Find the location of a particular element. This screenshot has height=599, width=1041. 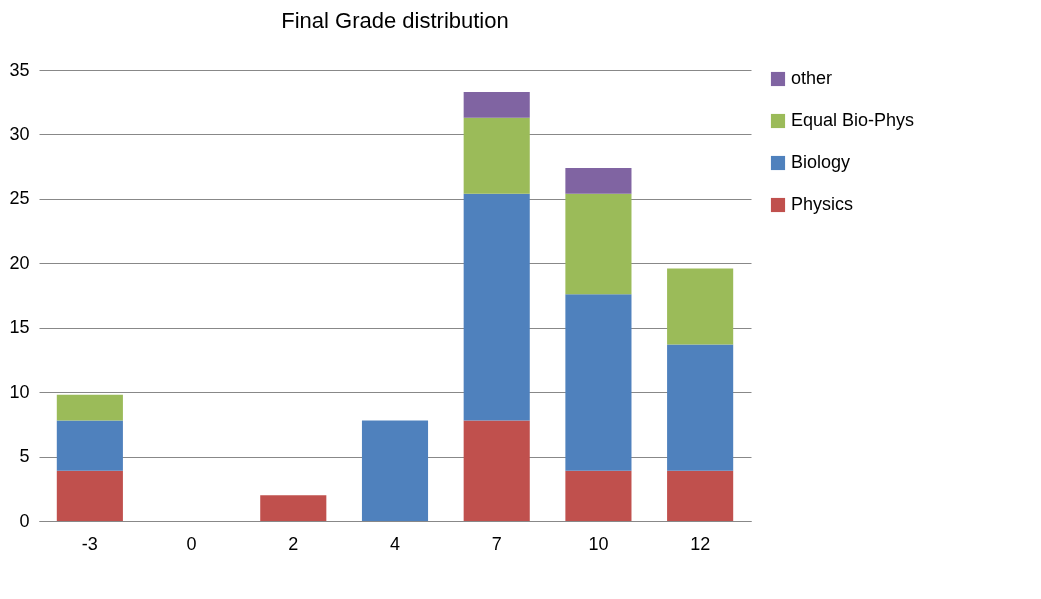

legend-label: Biology is located at coordinates (821, 162).